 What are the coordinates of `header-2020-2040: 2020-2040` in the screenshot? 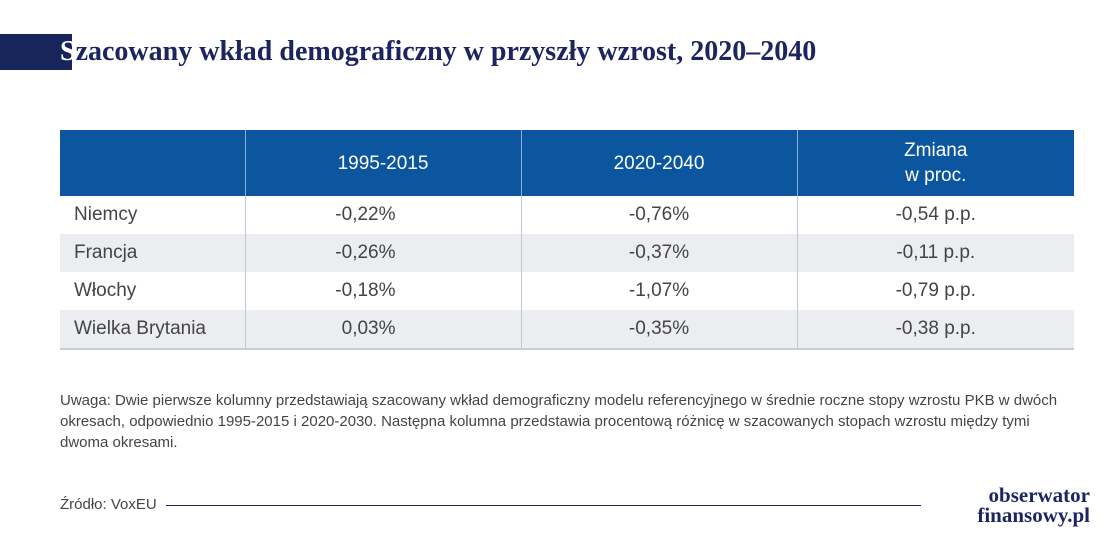 It's located at (658, 163).